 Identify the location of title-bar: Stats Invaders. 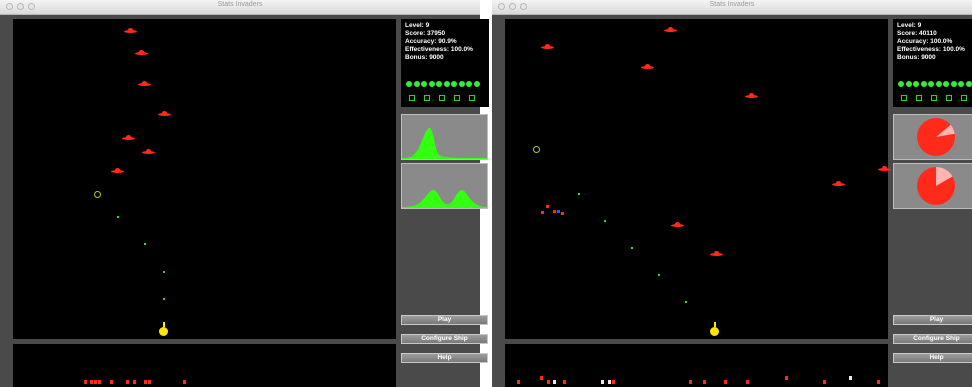
(240, 7).